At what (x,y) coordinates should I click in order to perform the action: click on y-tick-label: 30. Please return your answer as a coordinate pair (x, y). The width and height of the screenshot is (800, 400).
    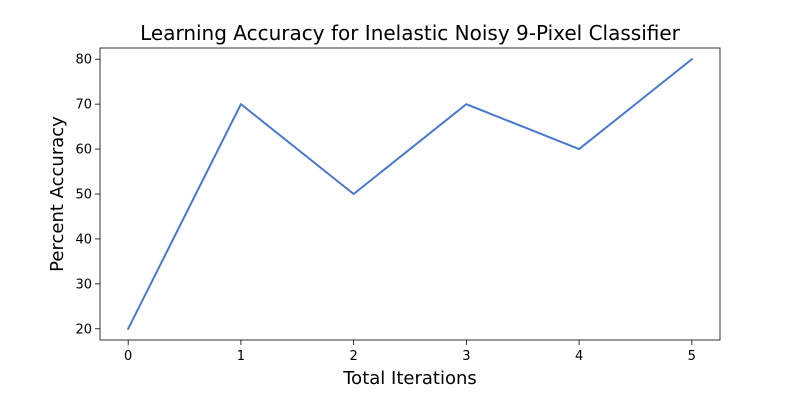
    Looking at the image, I should click on (83, 284).